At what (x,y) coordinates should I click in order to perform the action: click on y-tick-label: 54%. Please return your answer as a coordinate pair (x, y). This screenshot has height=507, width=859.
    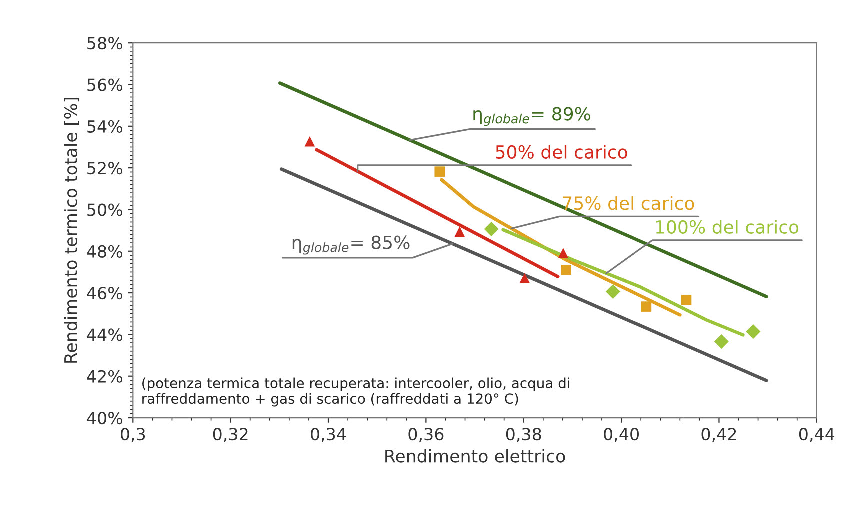
    Looking at the image, I should click on (105, 126).